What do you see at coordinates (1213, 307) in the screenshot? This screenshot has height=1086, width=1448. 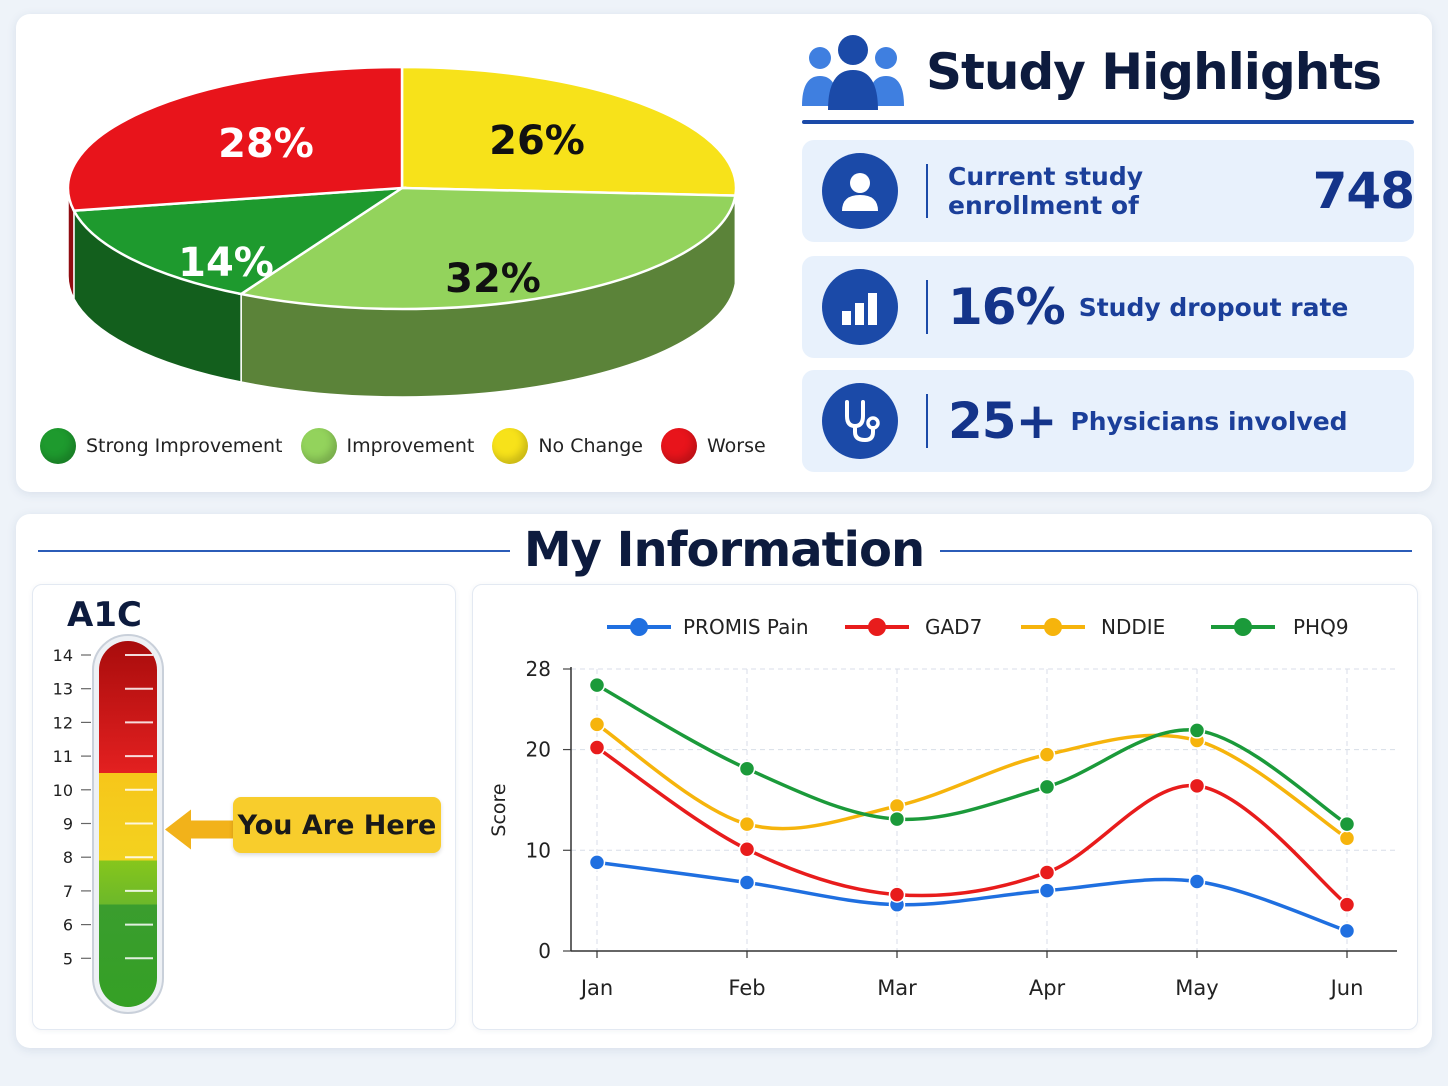 I see `dropout-label: Study dropout rate` at bounding box center [1213, 307].